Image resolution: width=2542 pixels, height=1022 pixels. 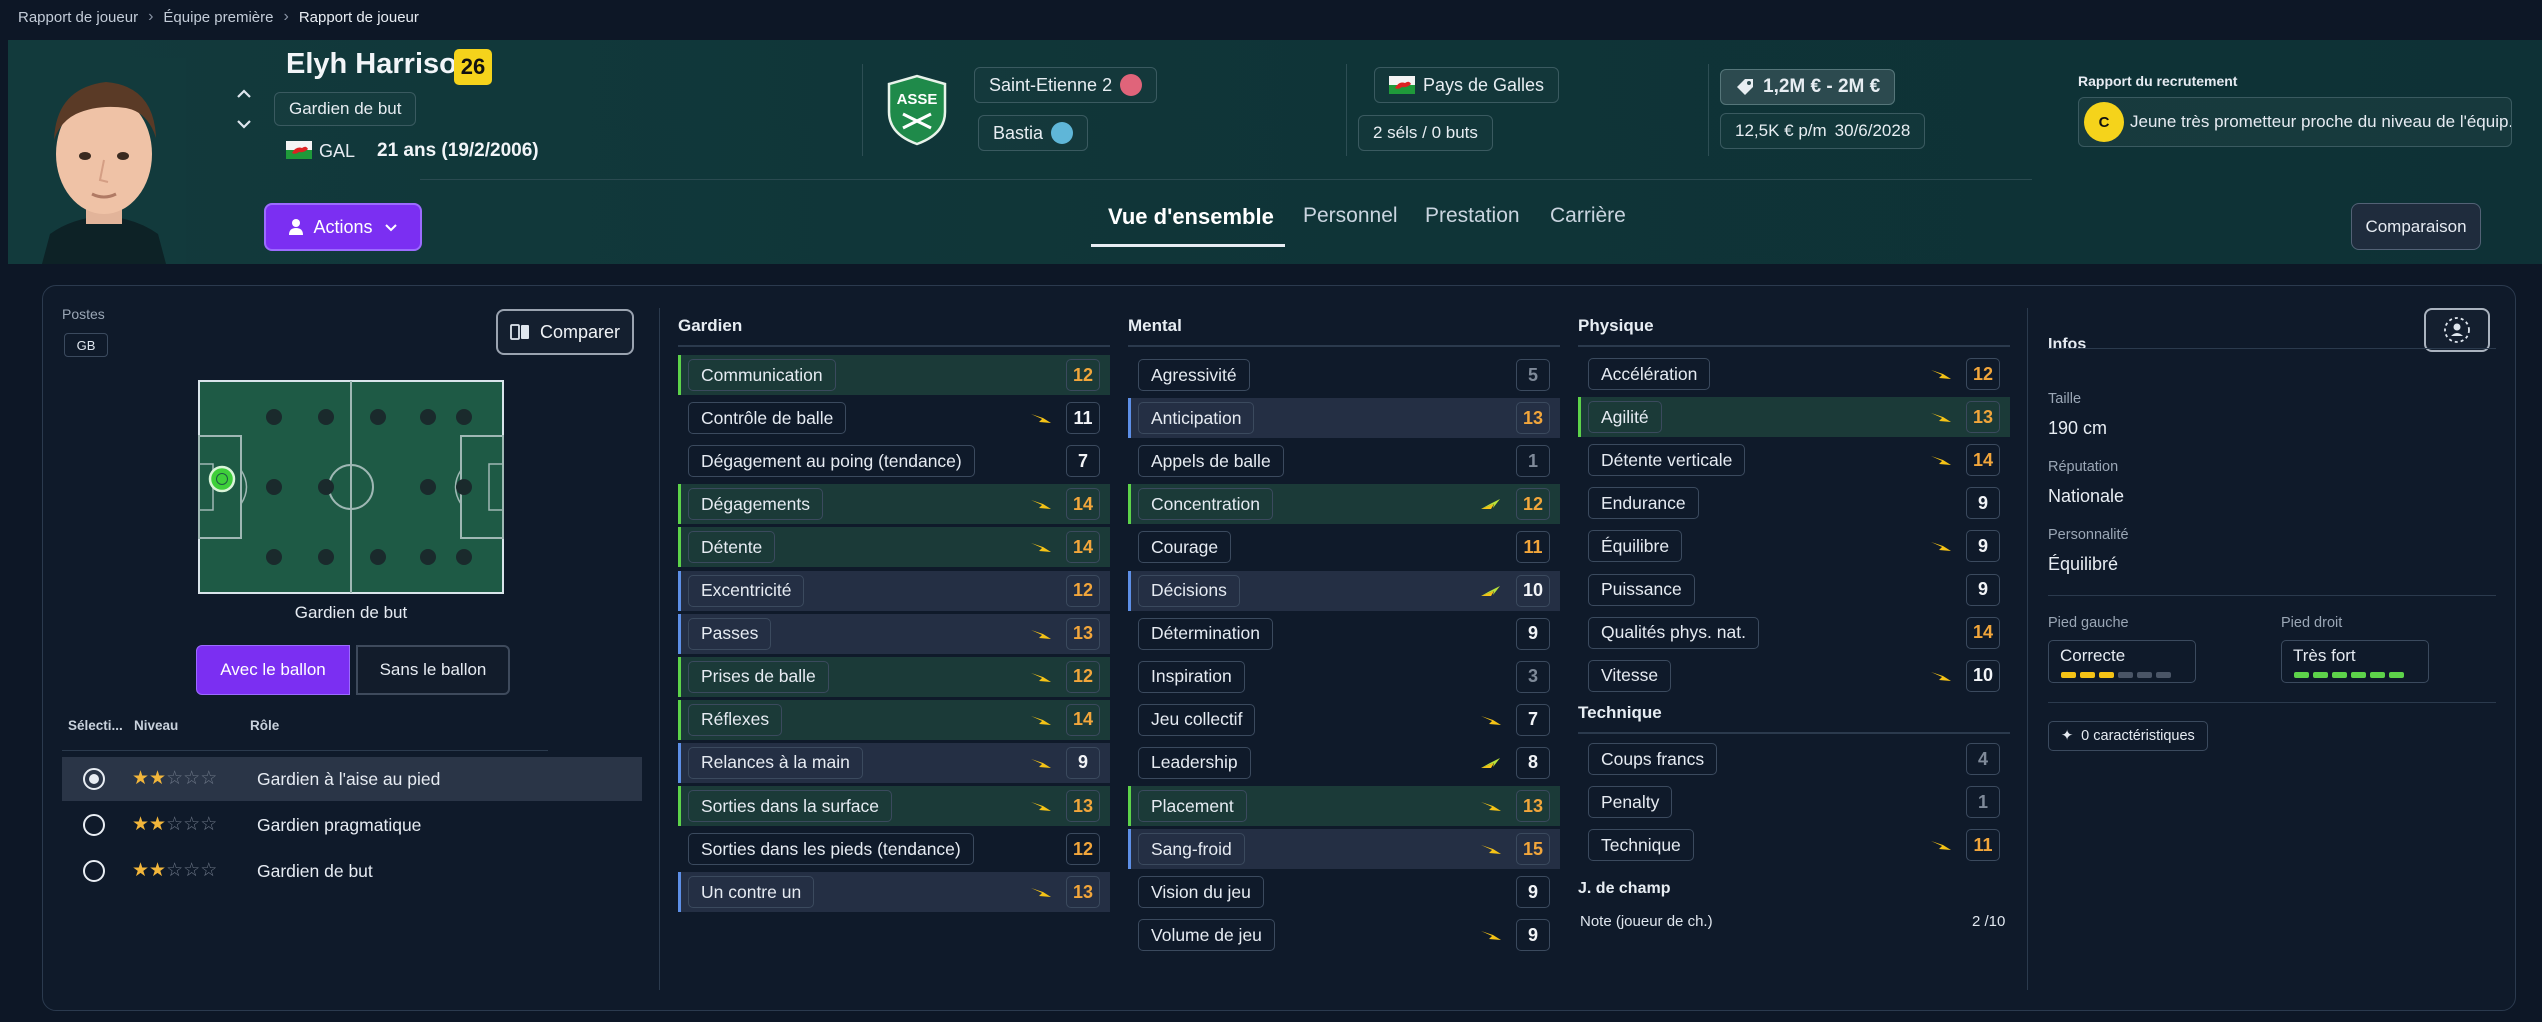 What do you see at coordinates (343, 227) in the screenshot?
I see `actions-button: Actions` at bounding box center [343, 227].